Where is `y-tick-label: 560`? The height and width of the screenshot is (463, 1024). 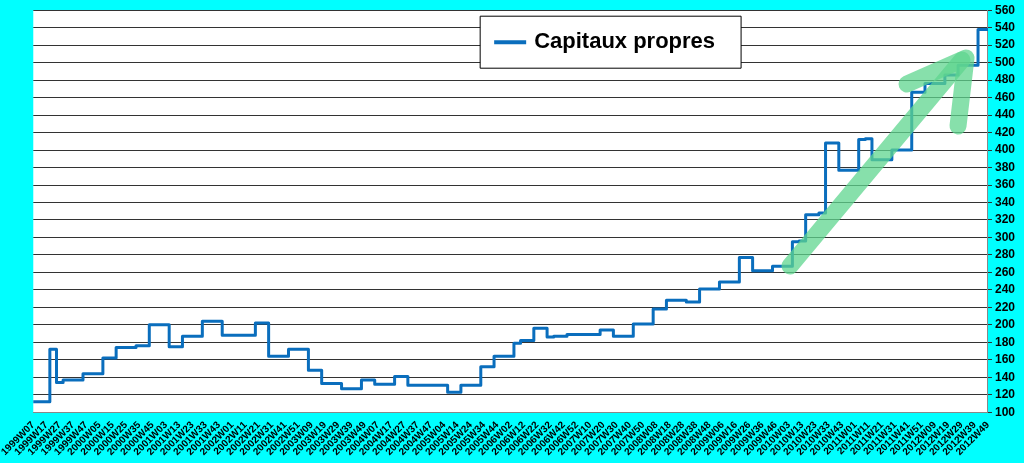 y-tick-label: 560 is located at coordinates (1005, 9).